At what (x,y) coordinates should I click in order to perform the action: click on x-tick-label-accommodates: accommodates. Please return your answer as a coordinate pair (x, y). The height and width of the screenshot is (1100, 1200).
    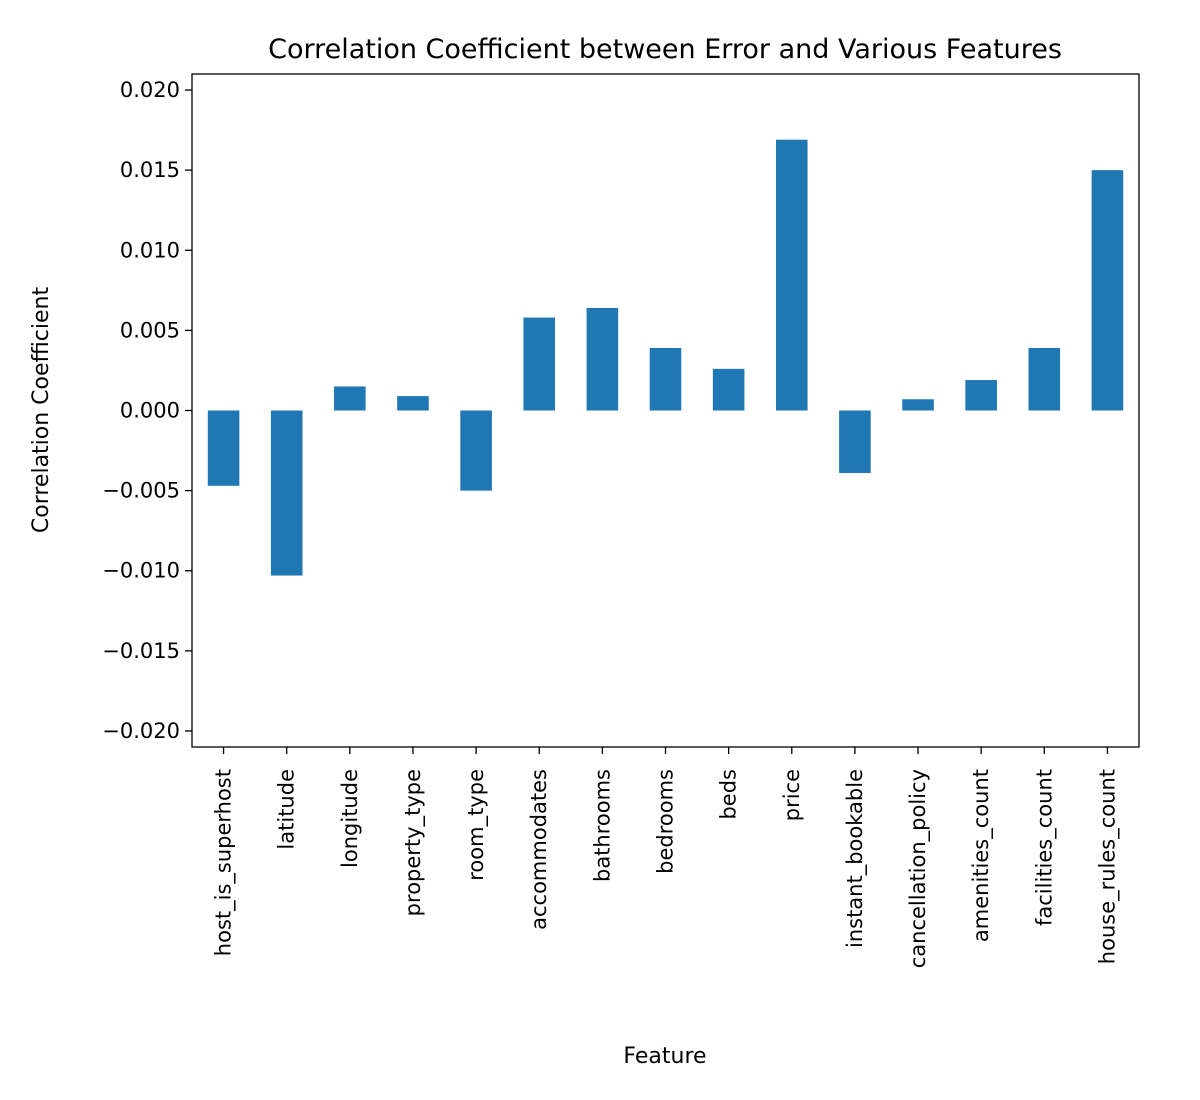
    Looking at the image, I should click on (539, 849).